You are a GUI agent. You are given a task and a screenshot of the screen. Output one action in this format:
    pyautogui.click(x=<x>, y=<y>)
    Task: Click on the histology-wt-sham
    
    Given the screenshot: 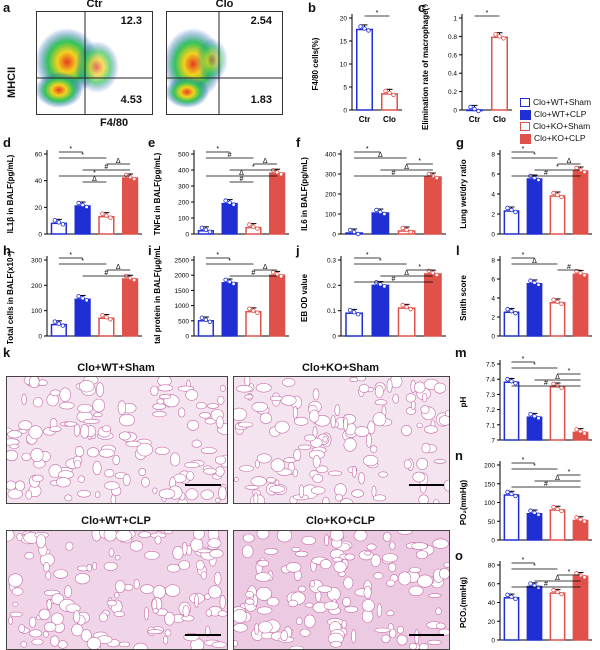 What is the action you would take?
    pyautogui.click(x=117, y=440)
    